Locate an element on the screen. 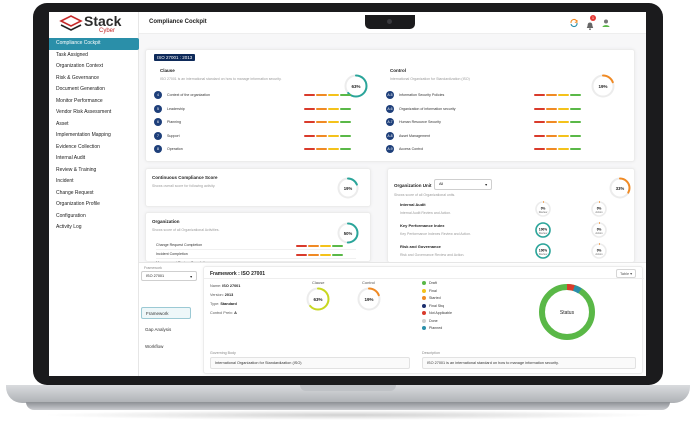 This screenshot has width=696, height=435. framework-row: 8 Operation is located at coordinates (259, 150).